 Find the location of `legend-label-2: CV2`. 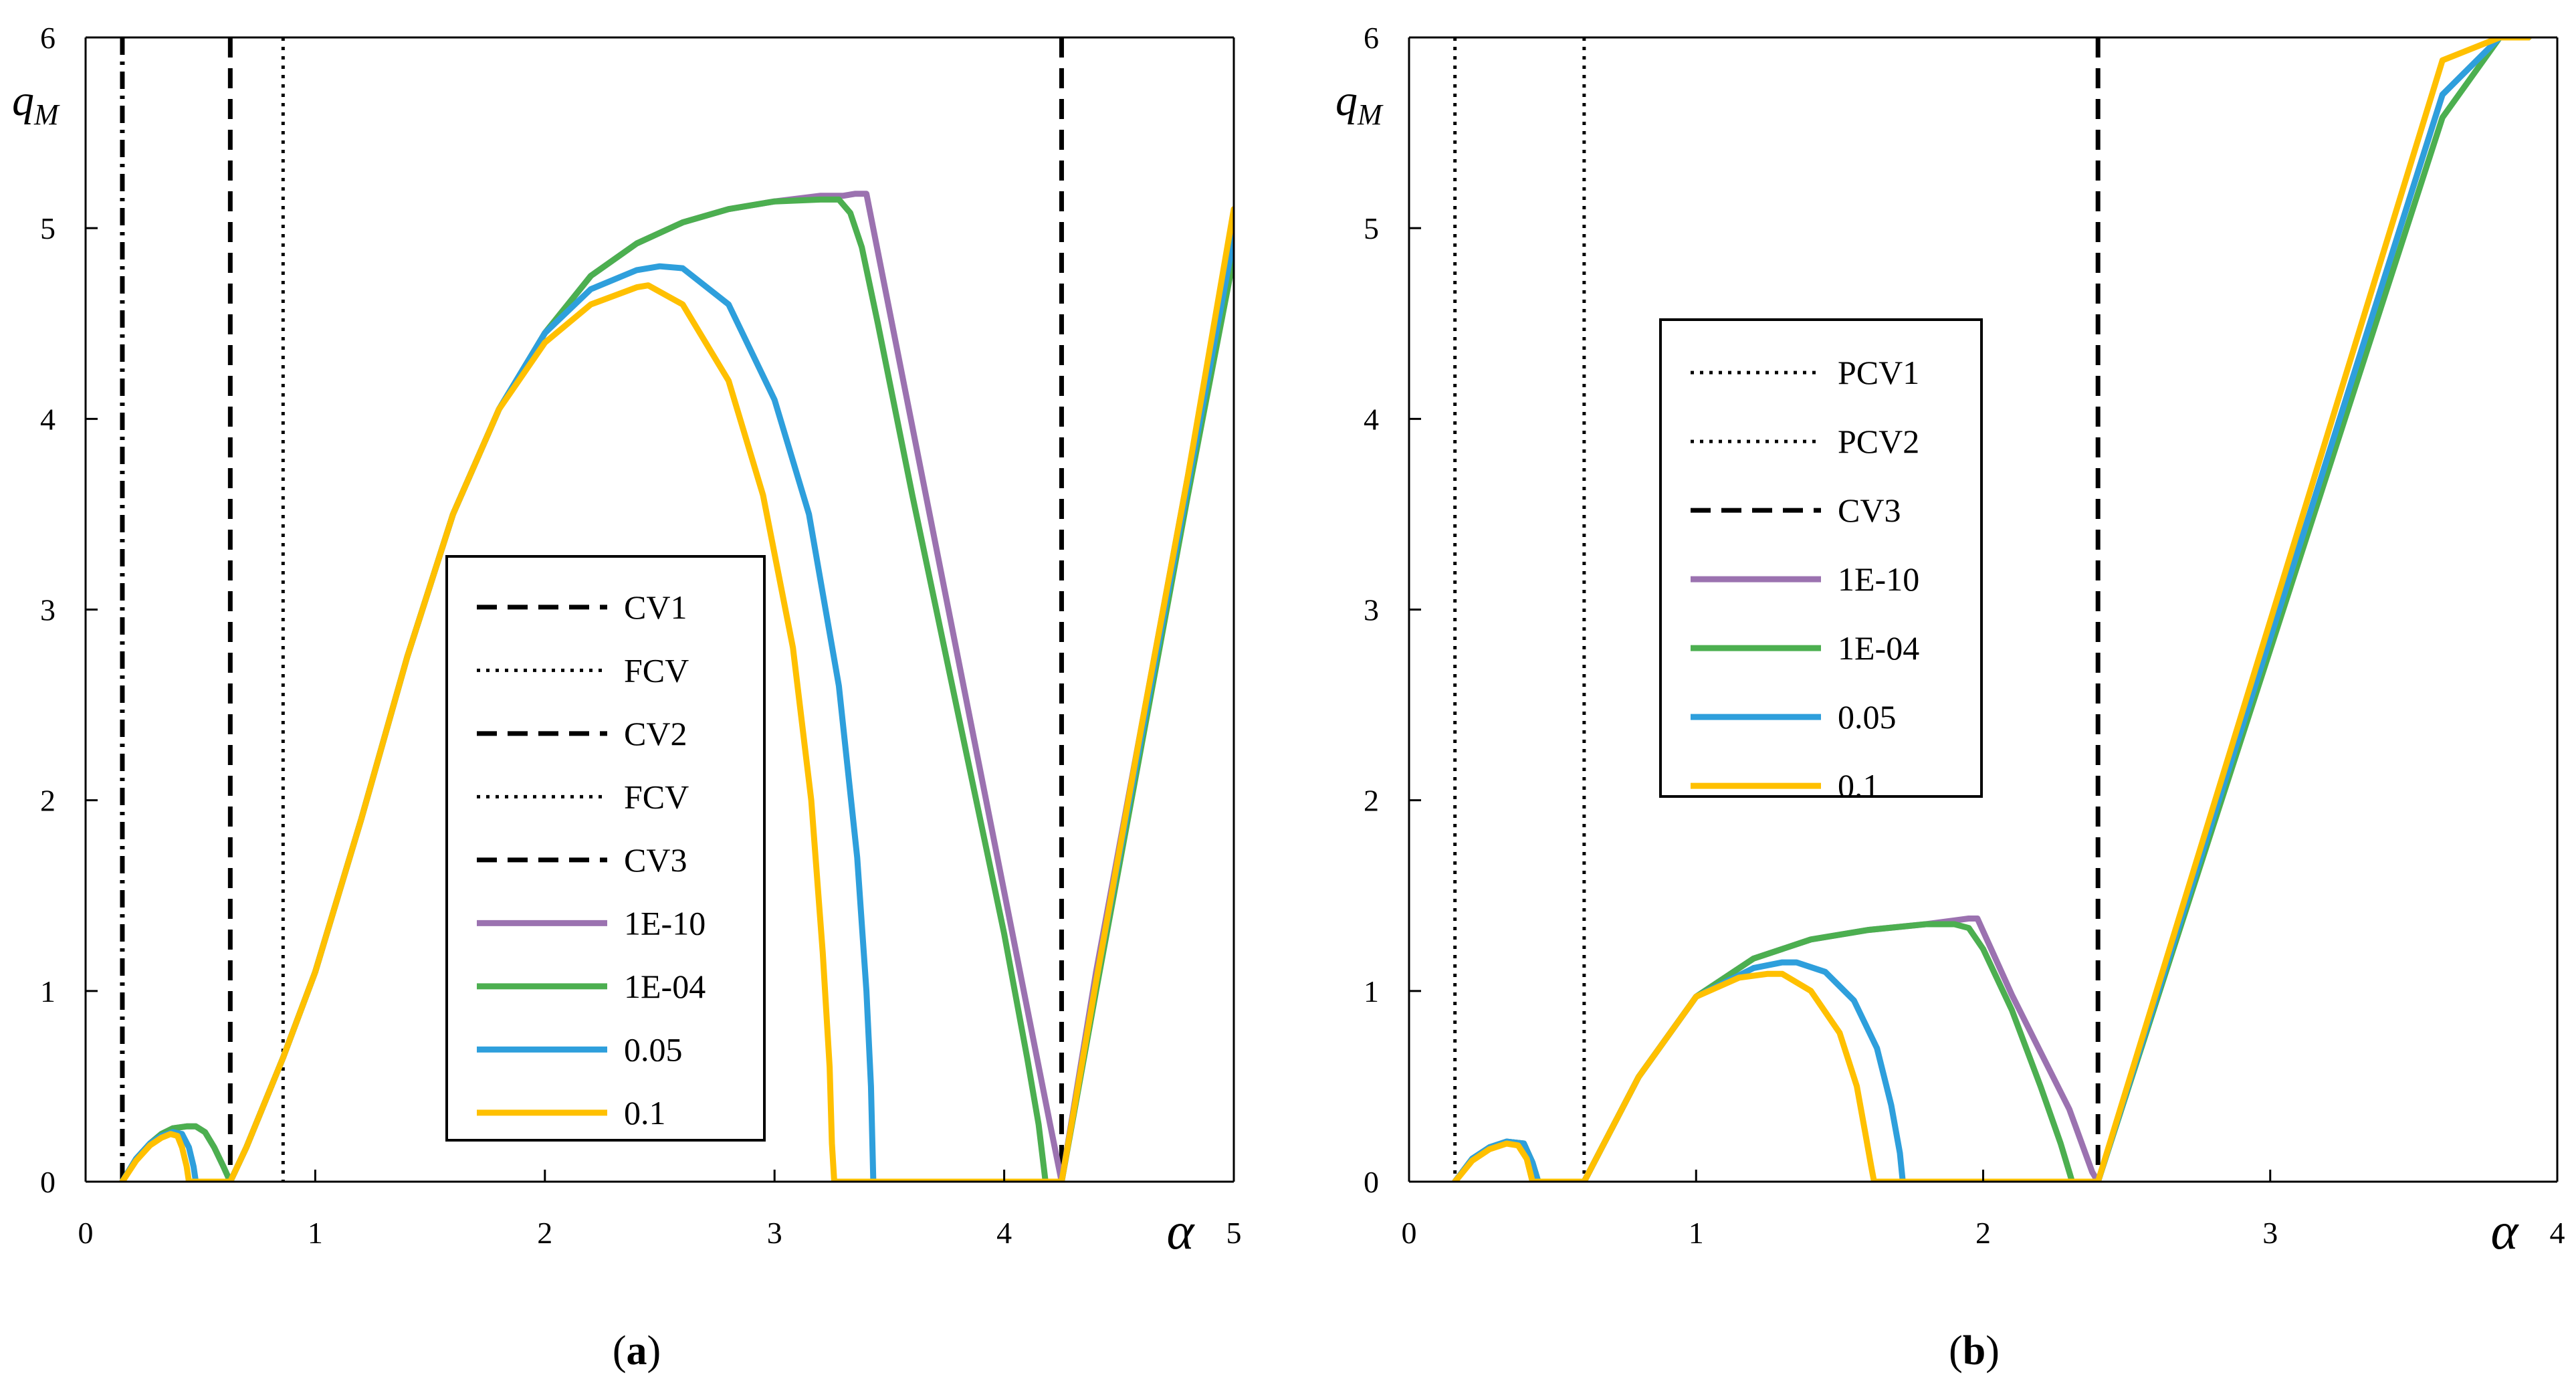

legend-label-2: CV2 is located at coordinates (656, 734).